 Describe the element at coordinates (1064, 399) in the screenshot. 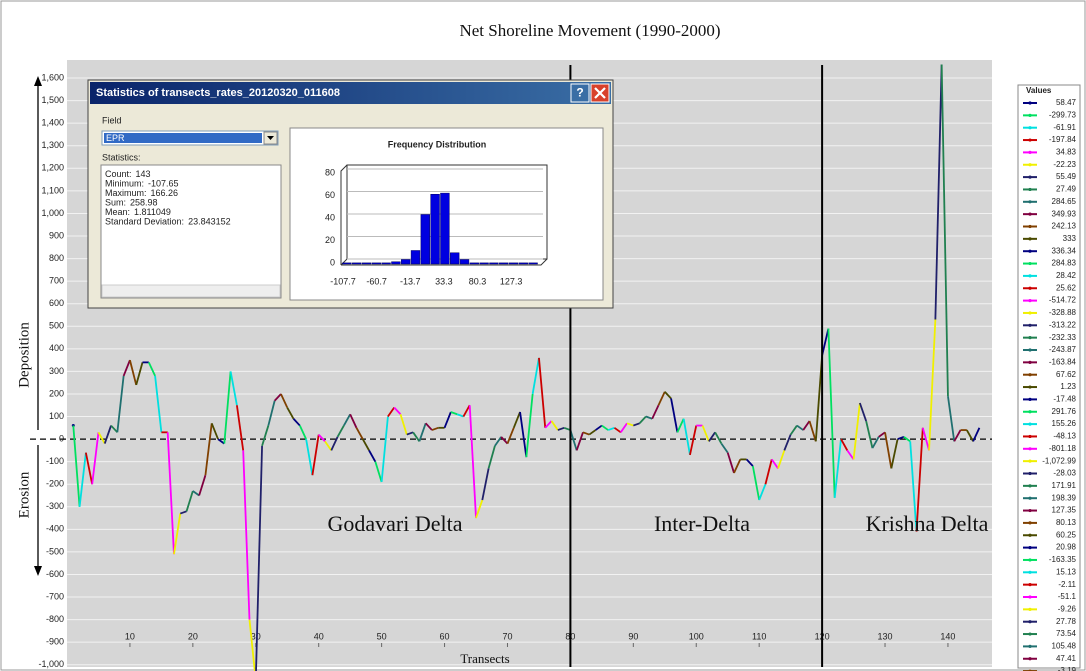

I see `legend-label: -17.48` at that location.